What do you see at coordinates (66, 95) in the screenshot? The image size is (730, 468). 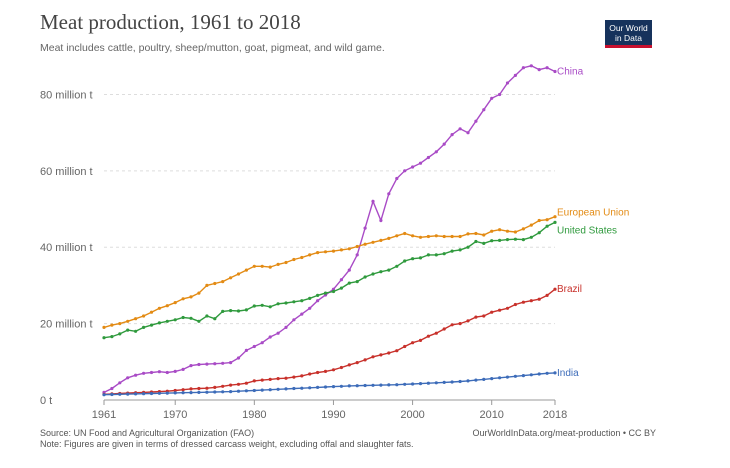 I see `y-tick-label: 80 million t` at bounding box center [66, 95].